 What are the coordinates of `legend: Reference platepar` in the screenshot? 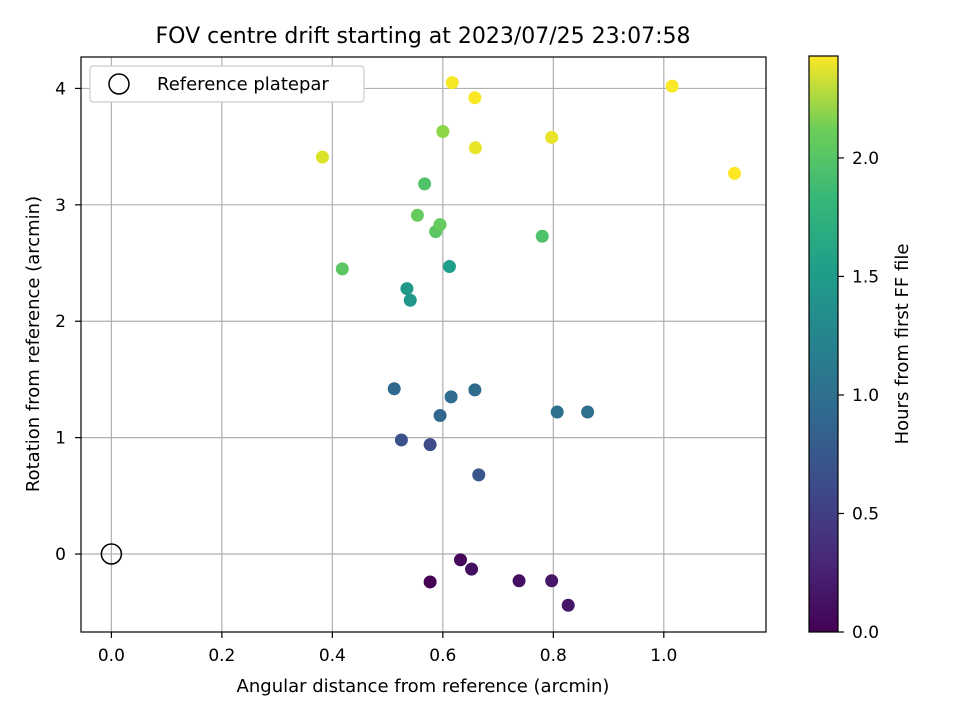 It's located at (227, 84).